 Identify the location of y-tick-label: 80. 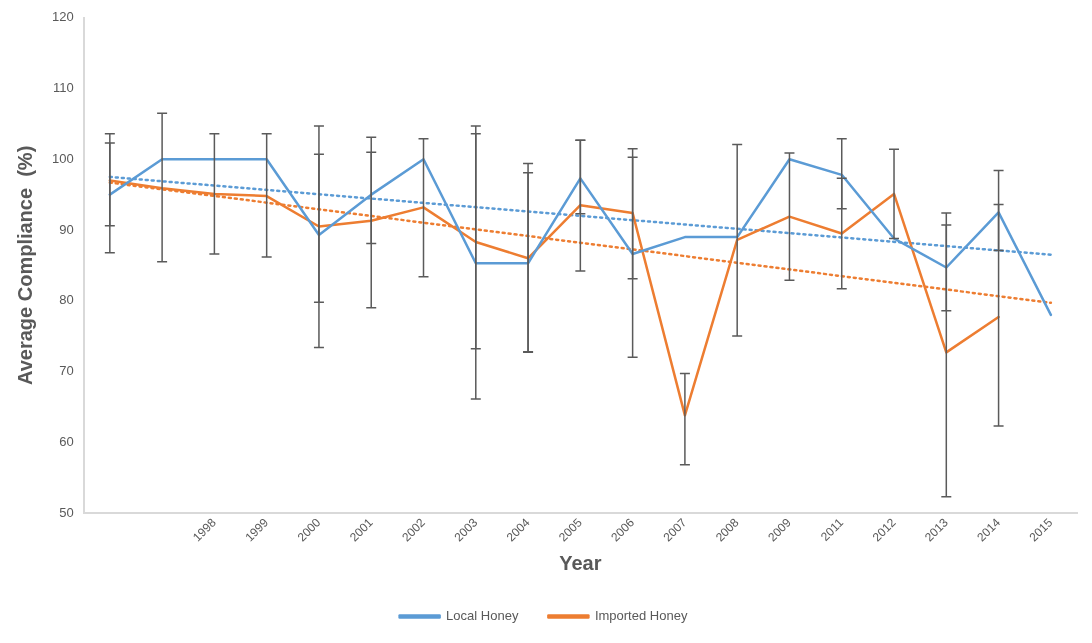
(66, 300).